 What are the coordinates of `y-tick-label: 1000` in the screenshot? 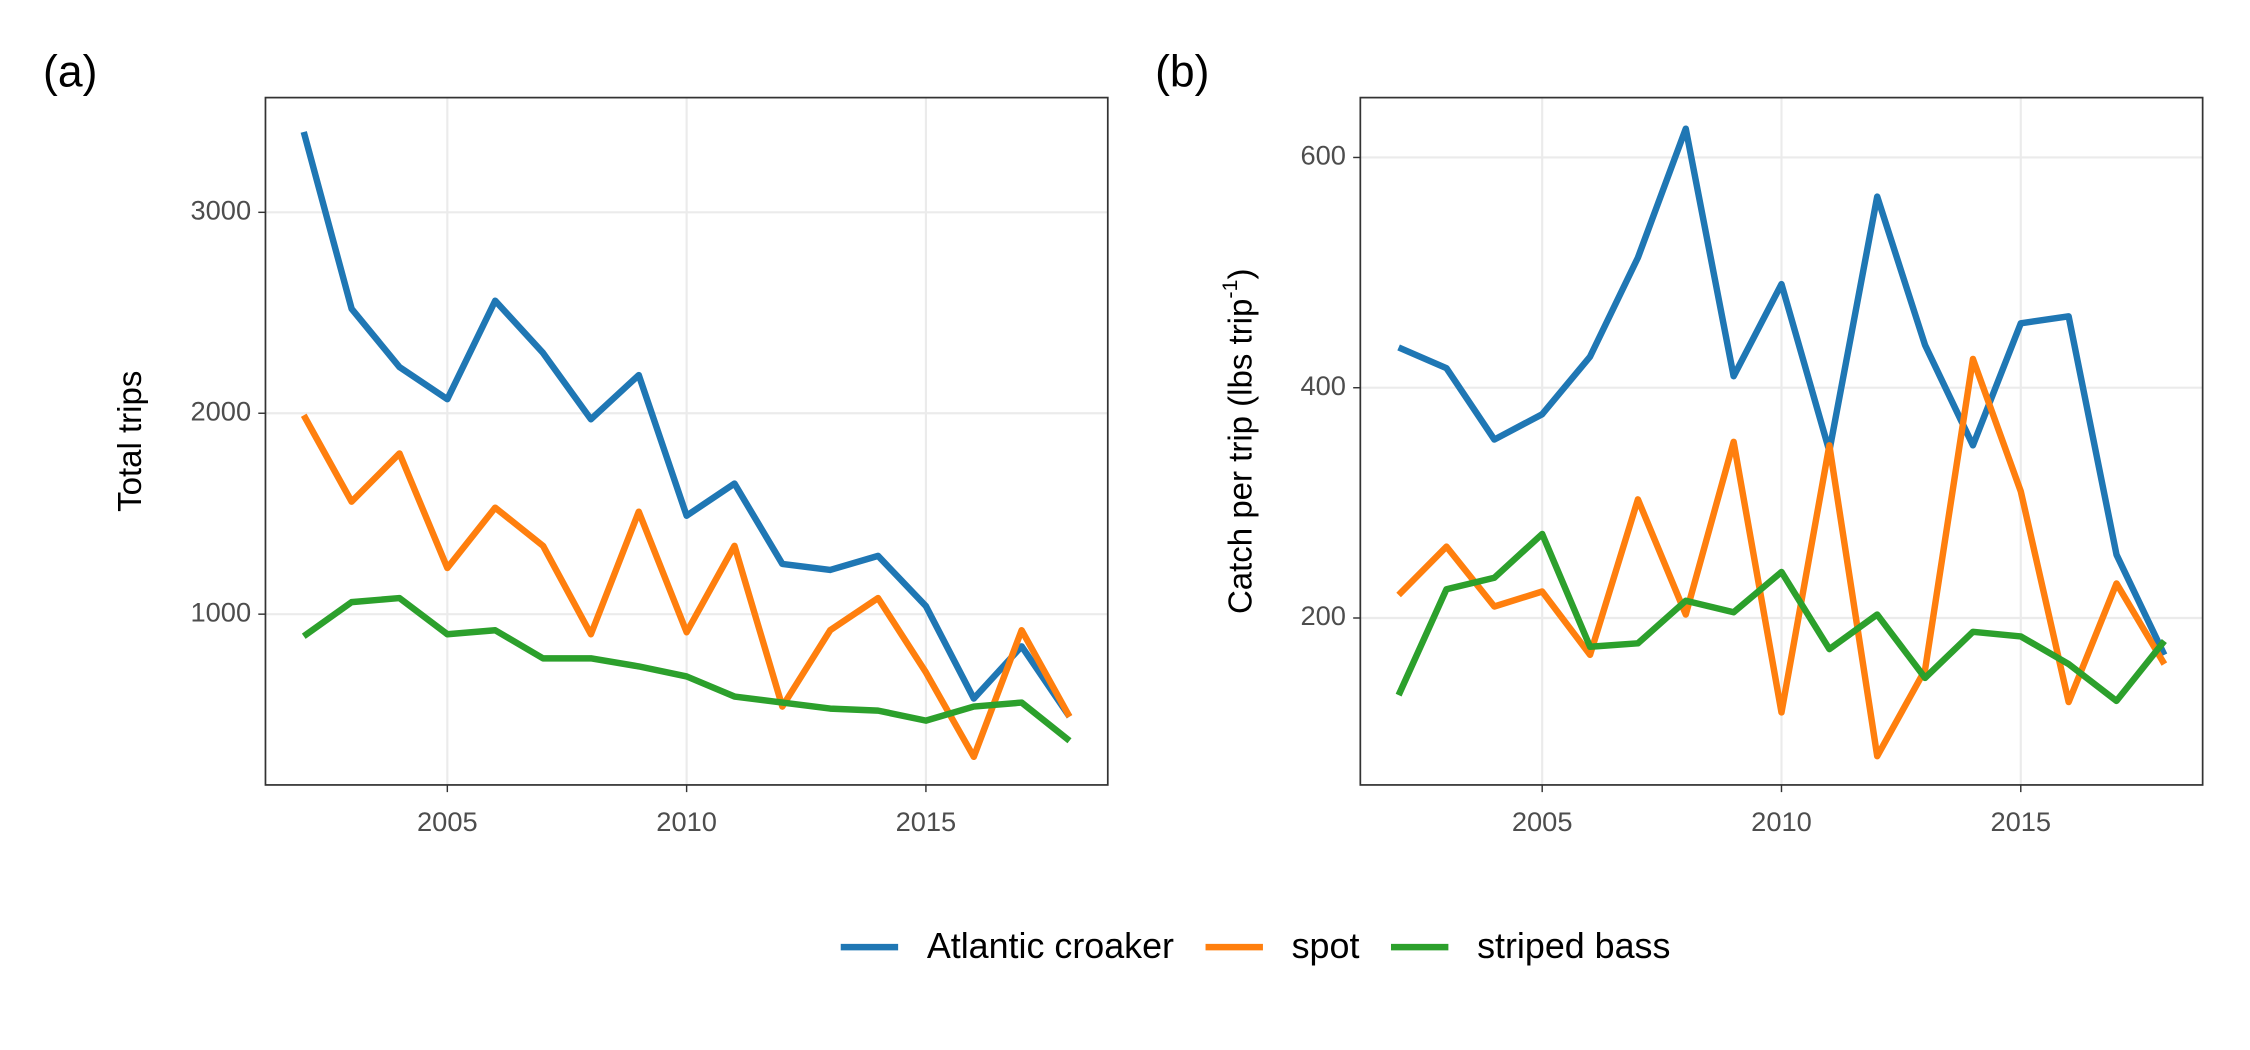 It's located at (220, 611).